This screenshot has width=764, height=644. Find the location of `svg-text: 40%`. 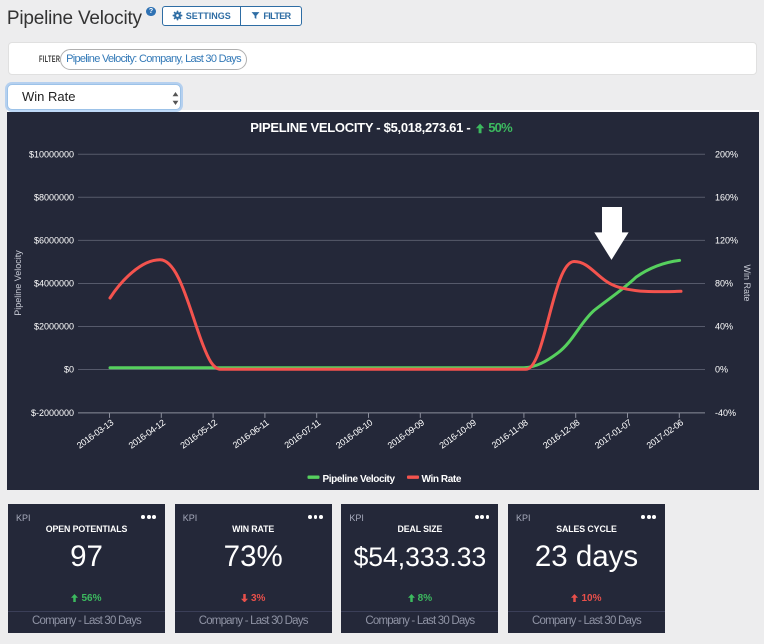

svg-text: 40% is located at coordinates (724, 327).